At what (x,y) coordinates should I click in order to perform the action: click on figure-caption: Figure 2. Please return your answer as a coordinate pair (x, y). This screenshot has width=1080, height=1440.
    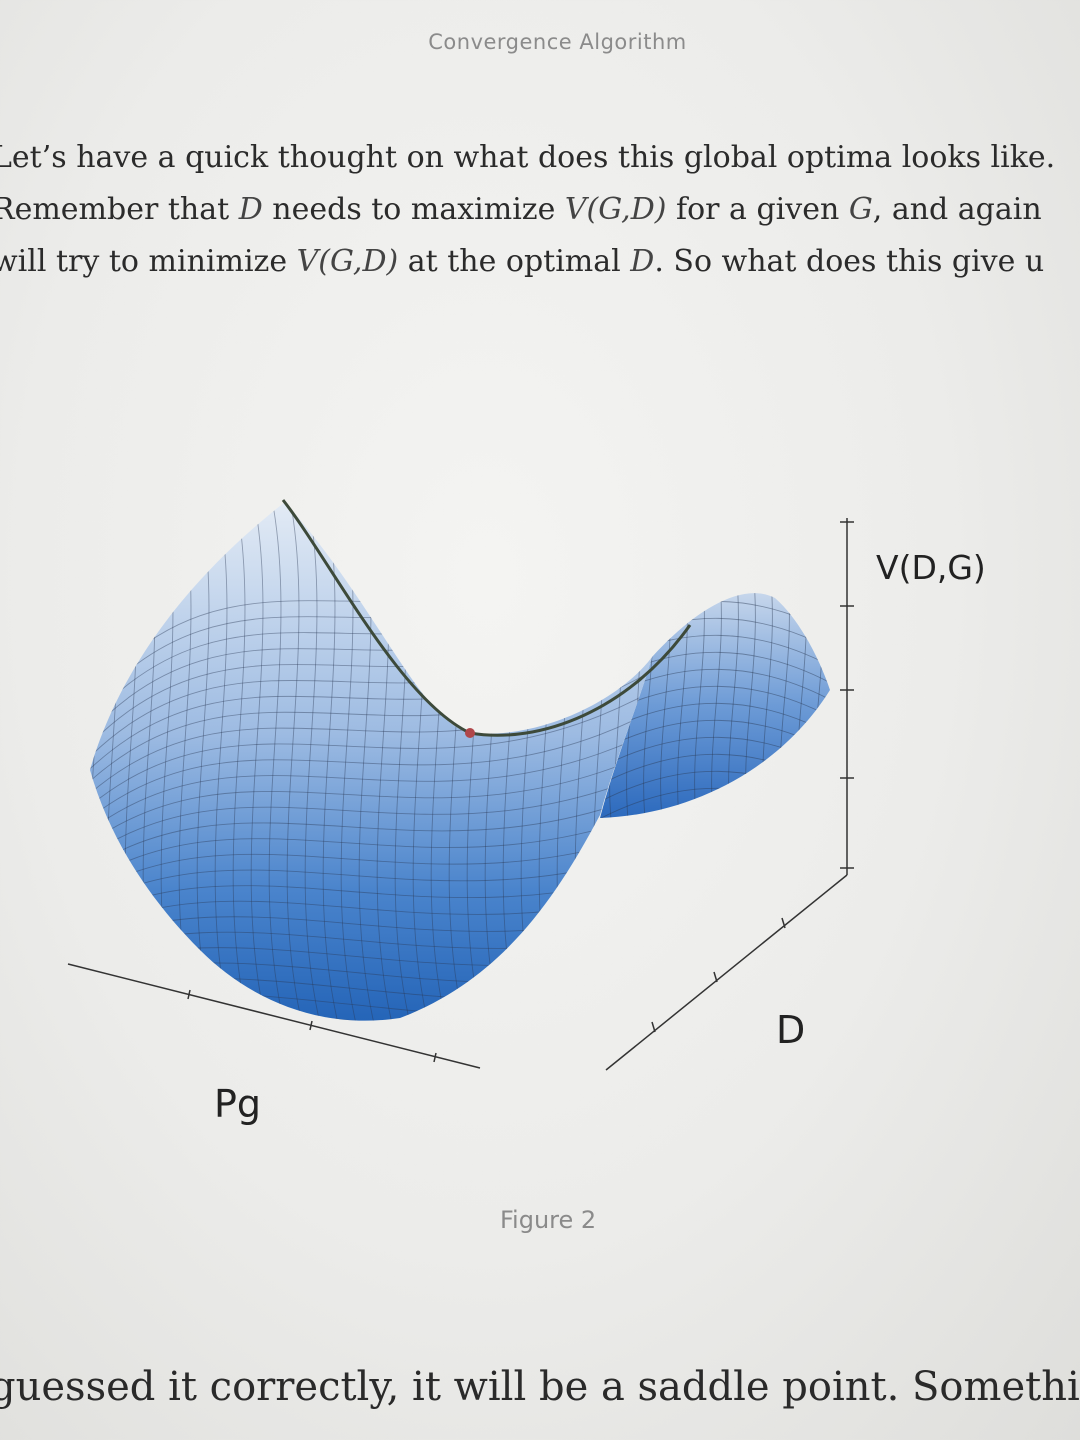
    Looking at the image, I should click on (548, 1220).